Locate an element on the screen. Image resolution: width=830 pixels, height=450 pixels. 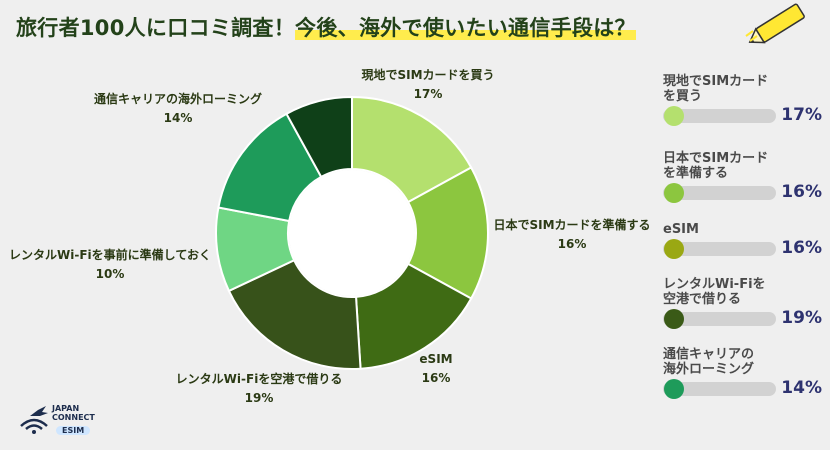
slice-label-name: 現地でSIMカードを買う is located at coordinates (428, 75).